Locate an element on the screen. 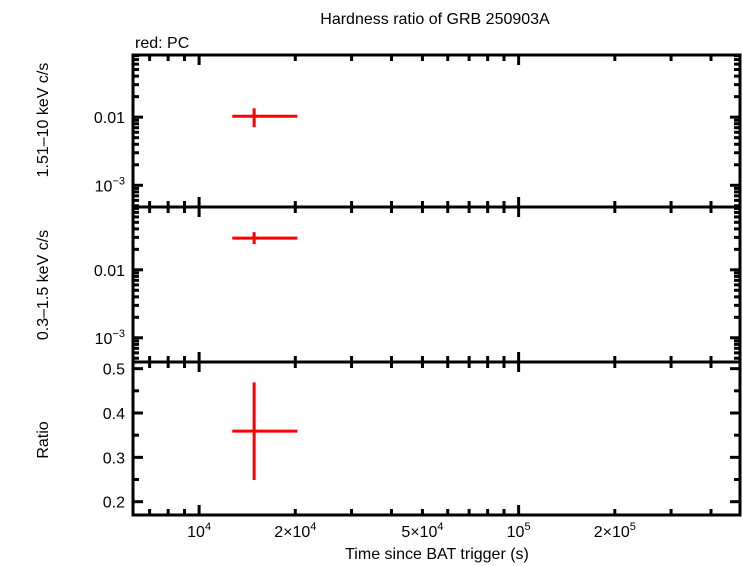  y-tick-label: 0.4 is located at coordinates (114, 414).